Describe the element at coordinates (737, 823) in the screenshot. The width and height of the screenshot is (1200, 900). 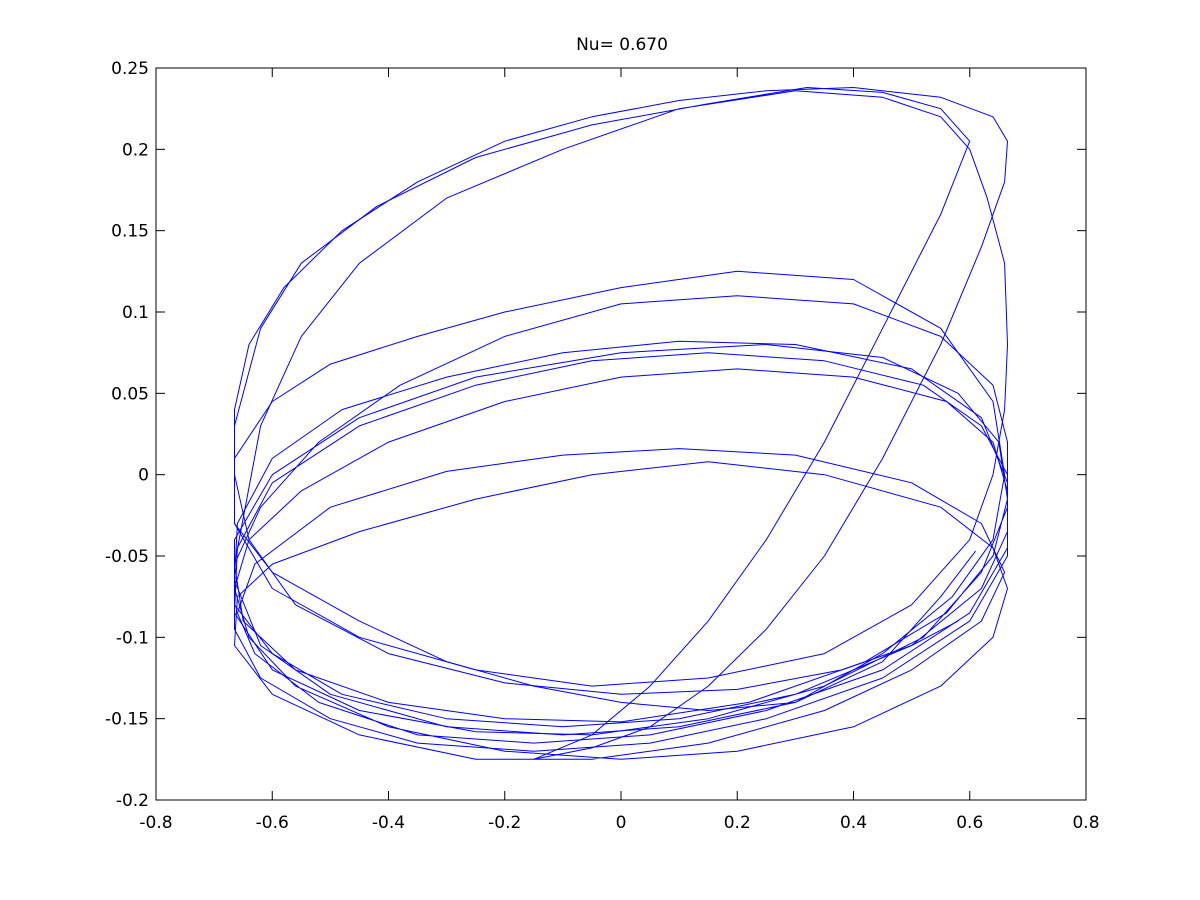
I see `x-tick-label: 0.2` at that location.